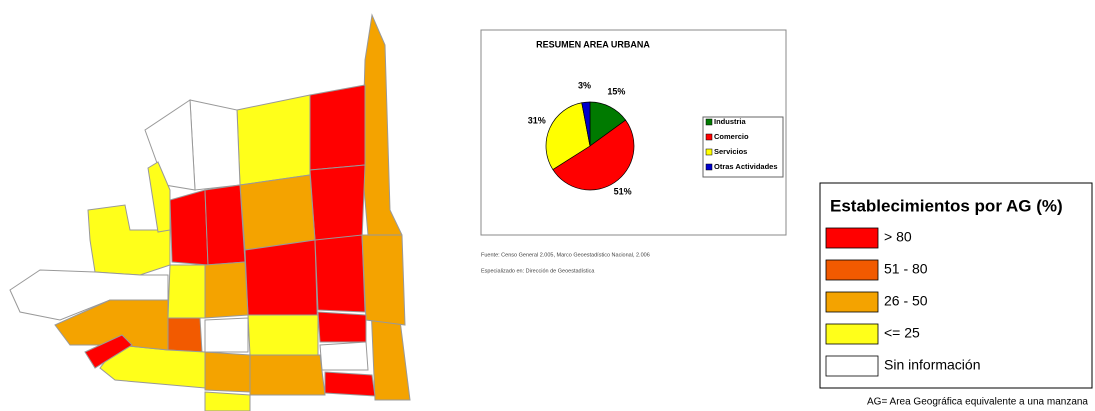 This screenshot has height=411, width=1095. I want to click on slice-label: 51%, so click(623, 191).